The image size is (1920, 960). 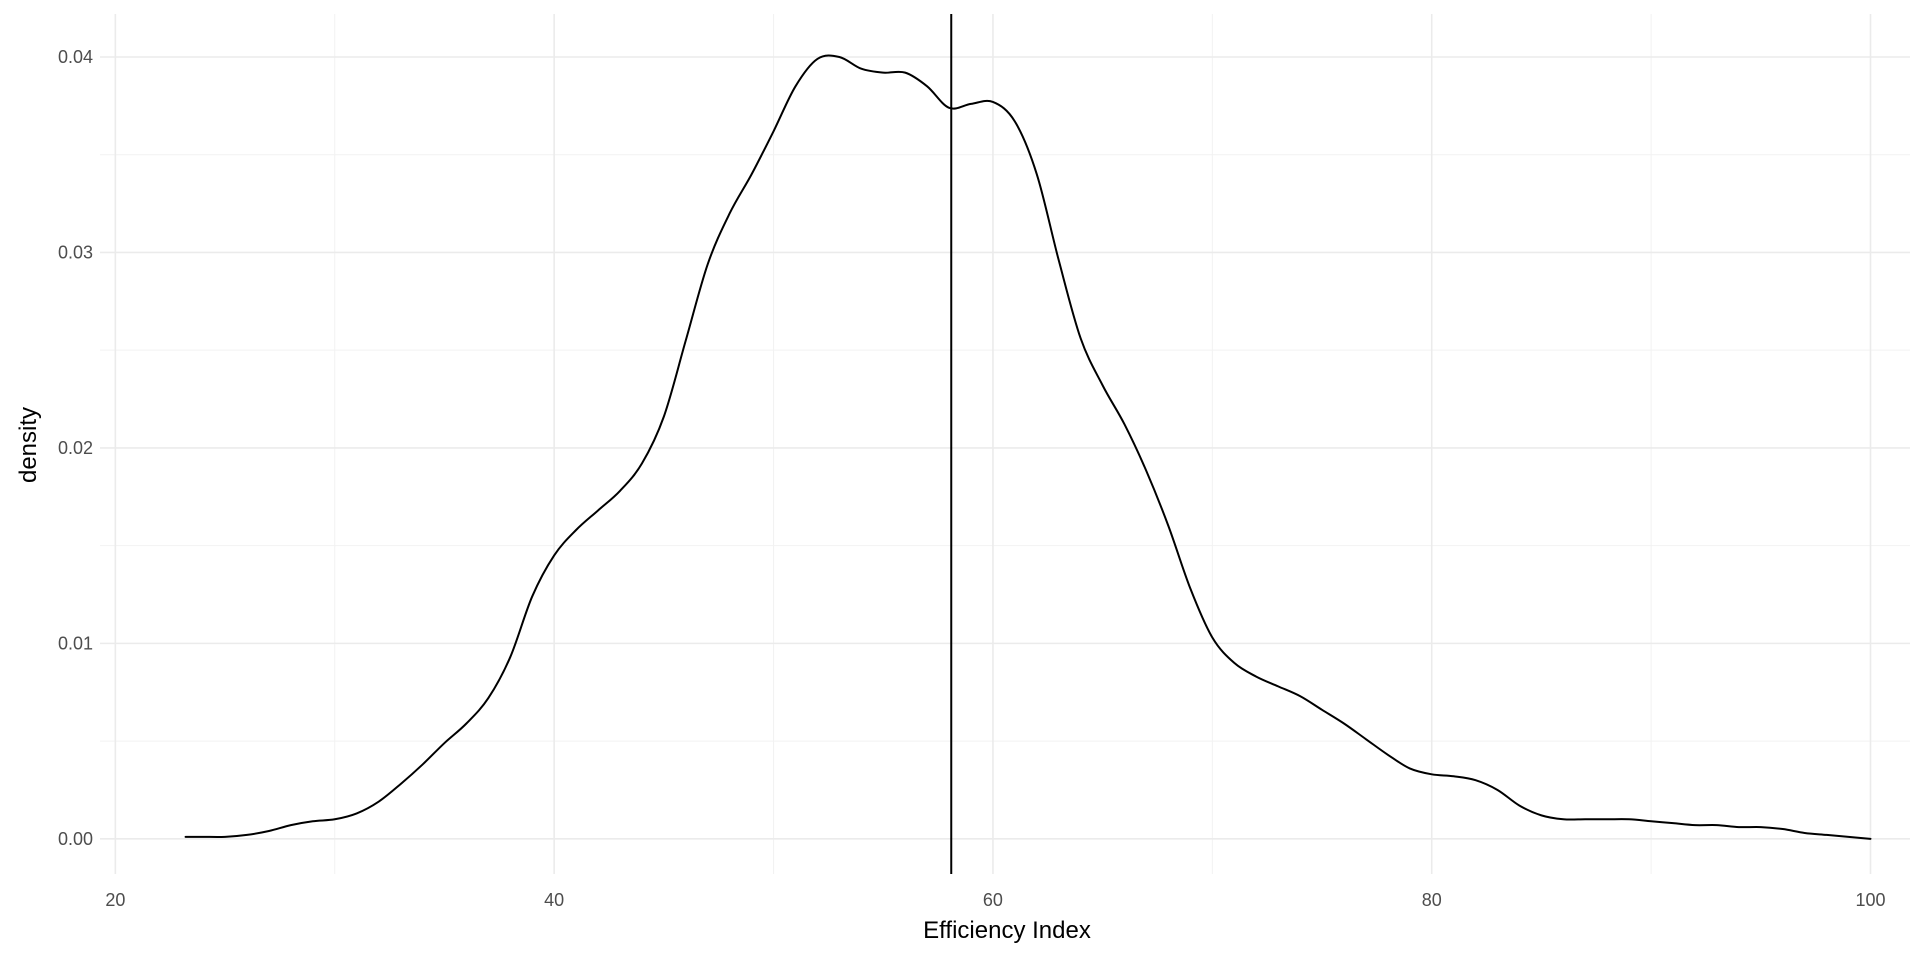 I want to click on y-tick-label: 0.03, so click(x=75, y=252).